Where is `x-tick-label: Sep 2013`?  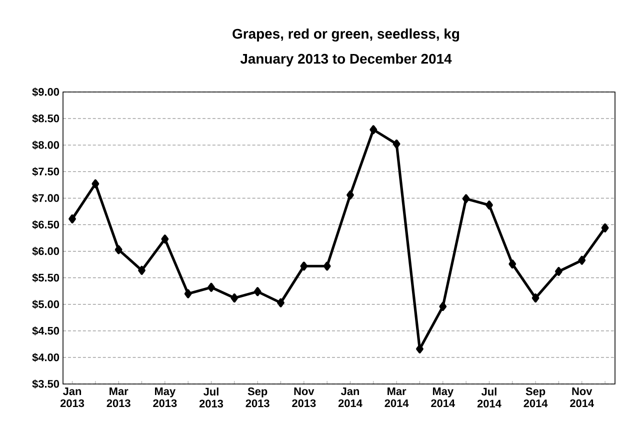
x-tick-label: Sep 2013 is located at coordinates (258, 398).